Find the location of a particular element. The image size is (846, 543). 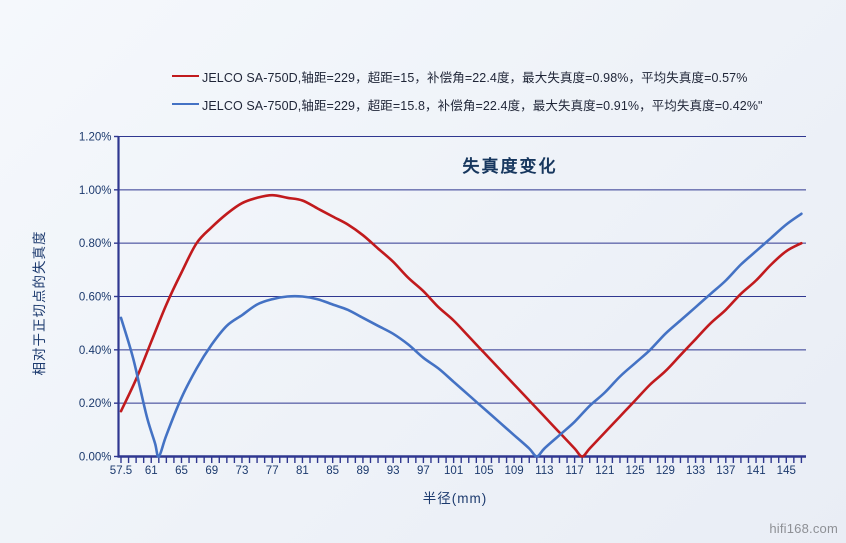

x-tick-label: 137 is located at coordinates (725, 471).